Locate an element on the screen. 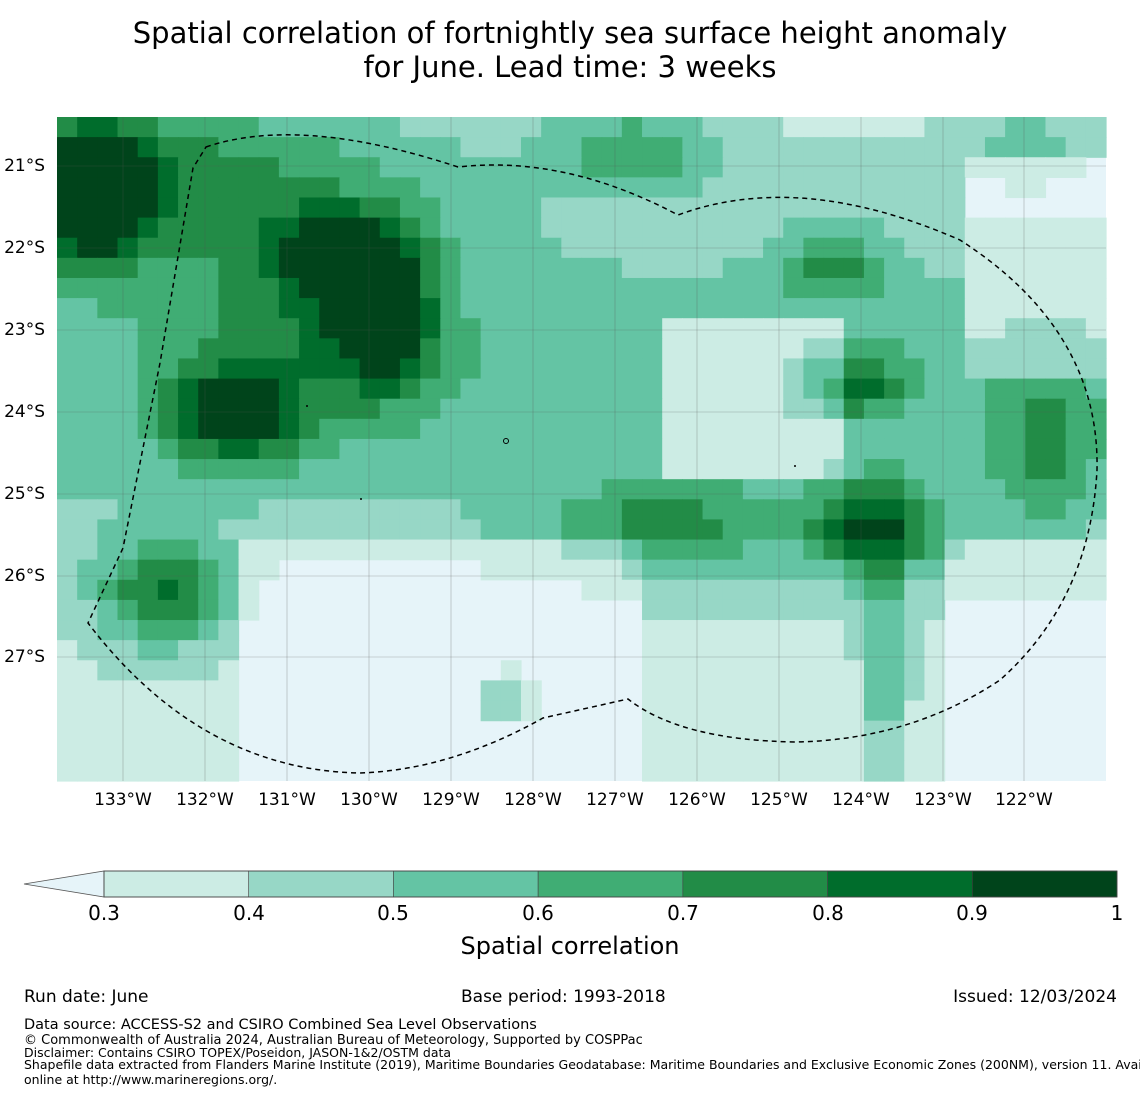  lon-label: 125°W is located at coordinates (779, 800).